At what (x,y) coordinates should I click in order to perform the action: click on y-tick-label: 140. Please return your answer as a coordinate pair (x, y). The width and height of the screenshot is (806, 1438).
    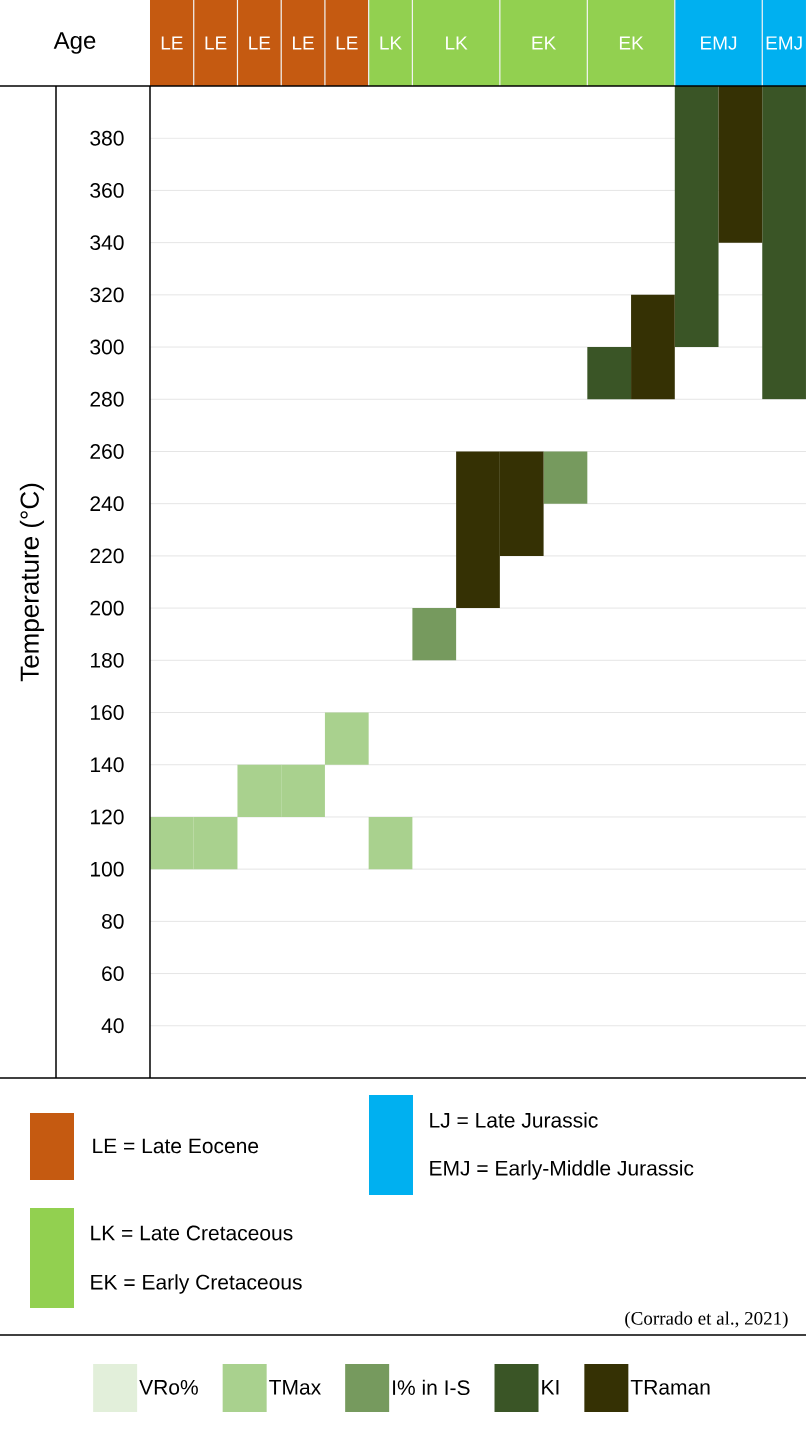
    Looking at the image, I should click on (107, 765).